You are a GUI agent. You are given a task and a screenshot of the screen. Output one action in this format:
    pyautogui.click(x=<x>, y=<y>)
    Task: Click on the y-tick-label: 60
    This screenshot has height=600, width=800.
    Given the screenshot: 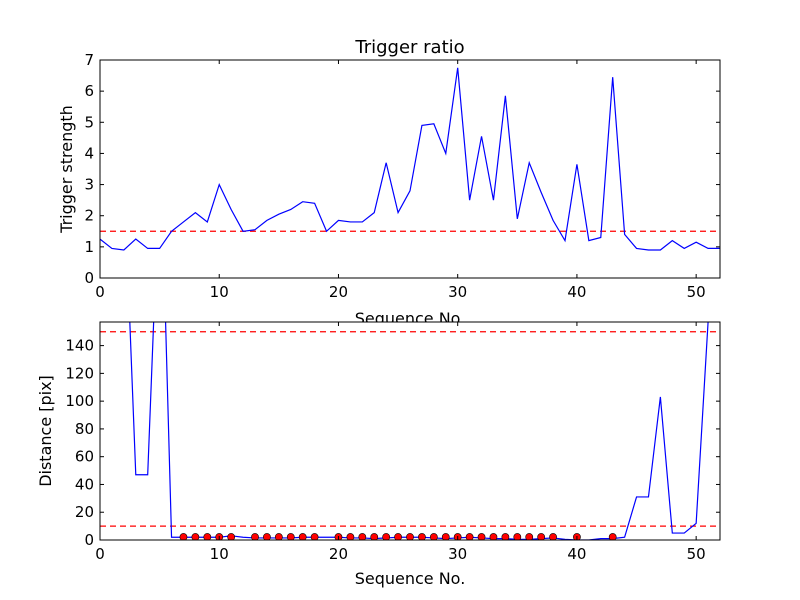 What is the action you would take?
    pyautogui.click(x=84, y=457)
    